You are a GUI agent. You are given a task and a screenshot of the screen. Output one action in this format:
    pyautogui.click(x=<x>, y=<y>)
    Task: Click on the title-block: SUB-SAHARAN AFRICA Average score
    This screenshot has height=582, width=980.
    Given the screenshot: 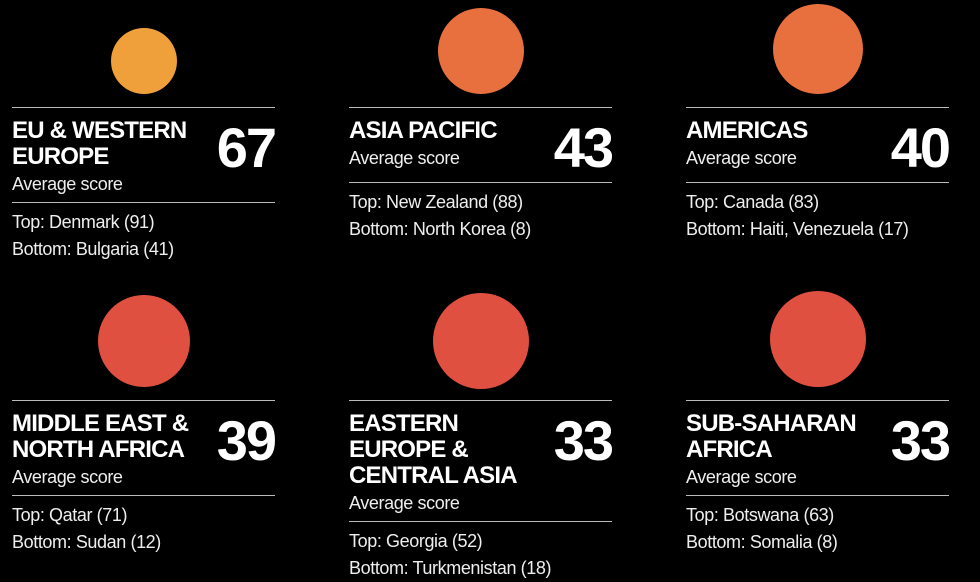 What is the action you would take?
    pyautogui.click(x=786, y=450)
    